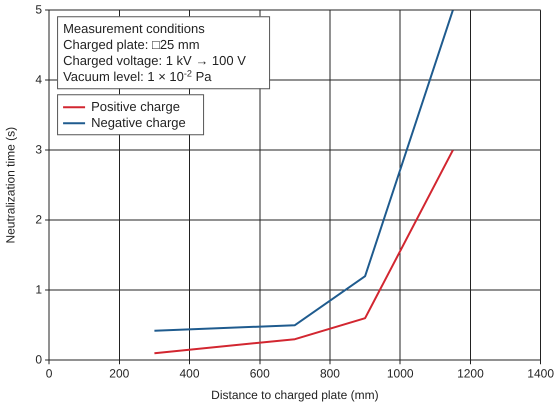 The height and width of the screenshot is (407, 557). What do you see at coordinates (119, 373) in the screenshot?
I see `x-tick-label: 200` at bounding box center [119, 373].